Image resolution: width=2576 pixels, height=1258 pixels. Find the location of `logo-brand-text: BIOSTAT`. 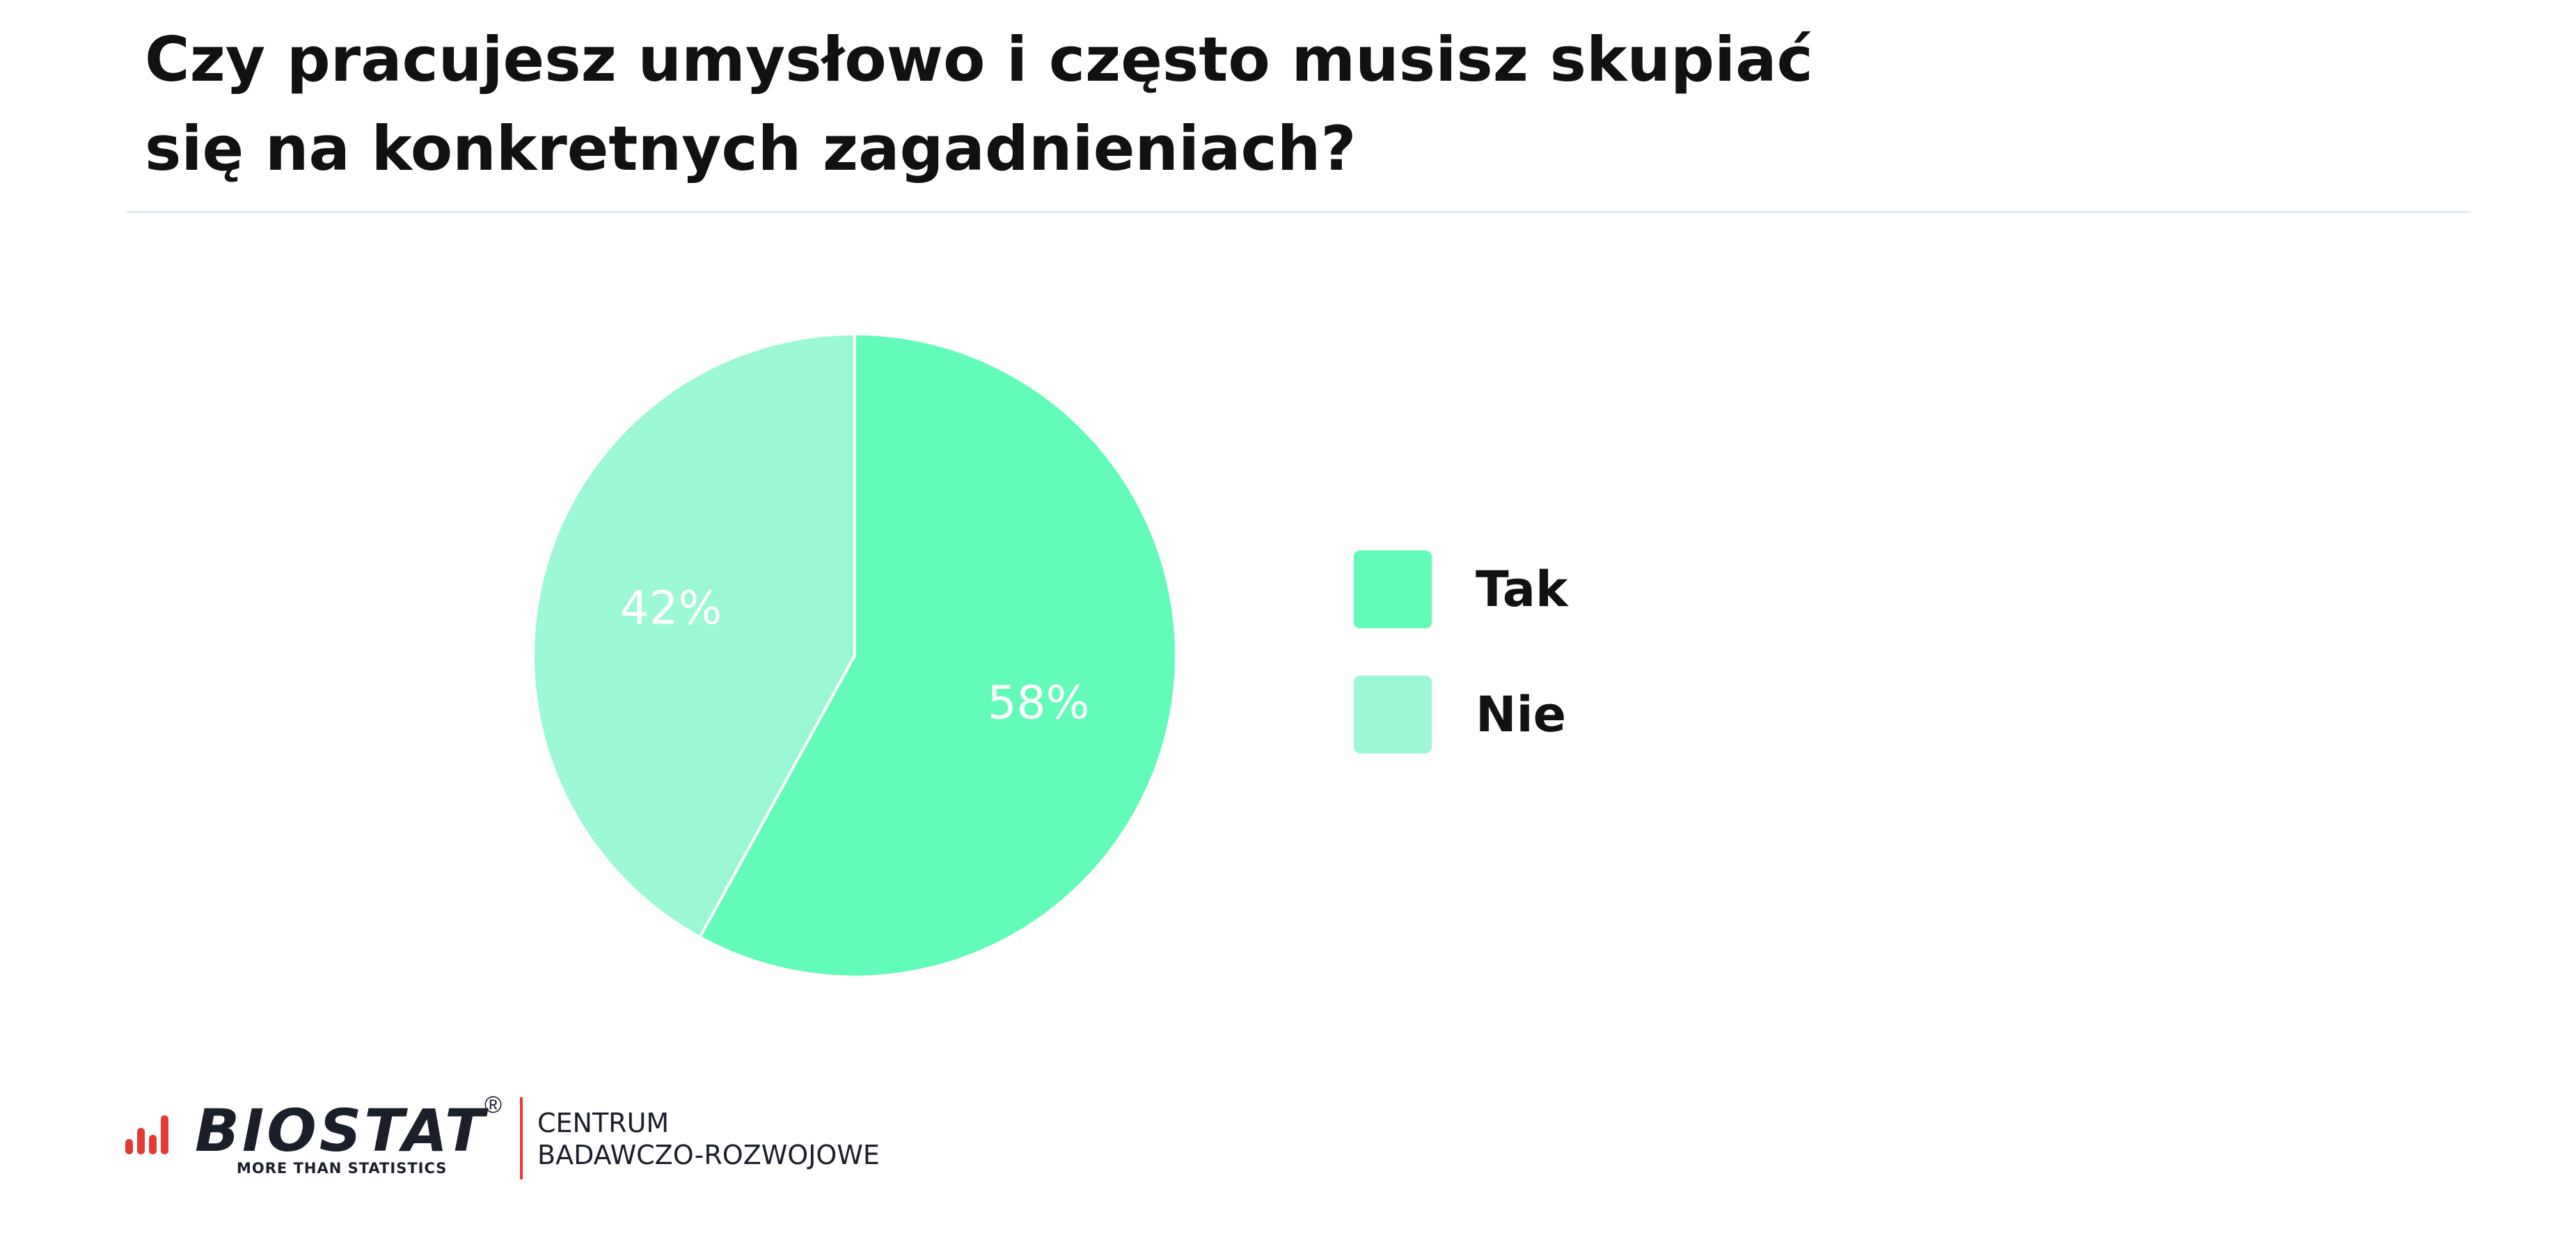

logo-brand-text: BIOSTAT is located at coordinates (341, 1131).